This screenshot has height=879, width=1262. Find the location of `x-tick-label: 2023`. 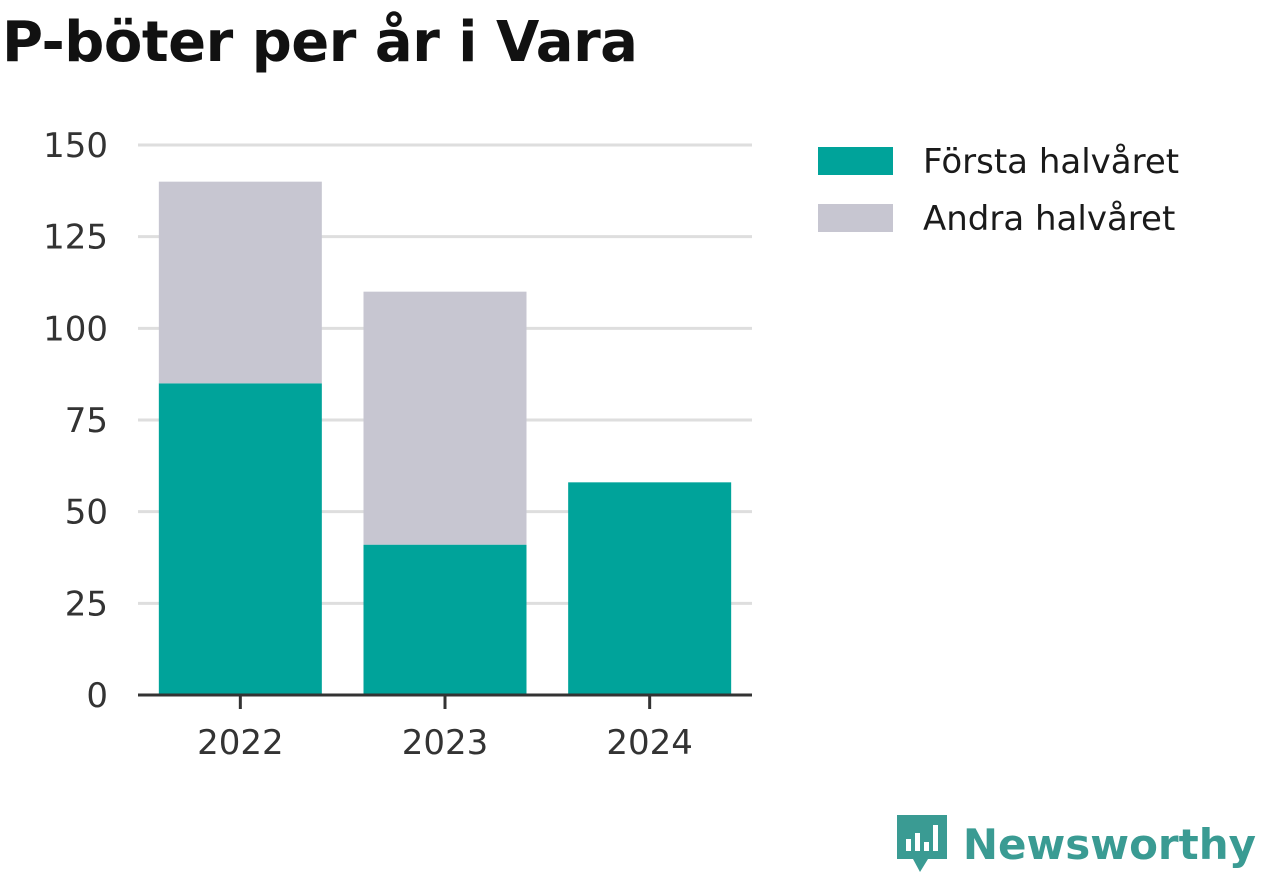

x-tick-label: 2023 is located at coordinates (445, 743).